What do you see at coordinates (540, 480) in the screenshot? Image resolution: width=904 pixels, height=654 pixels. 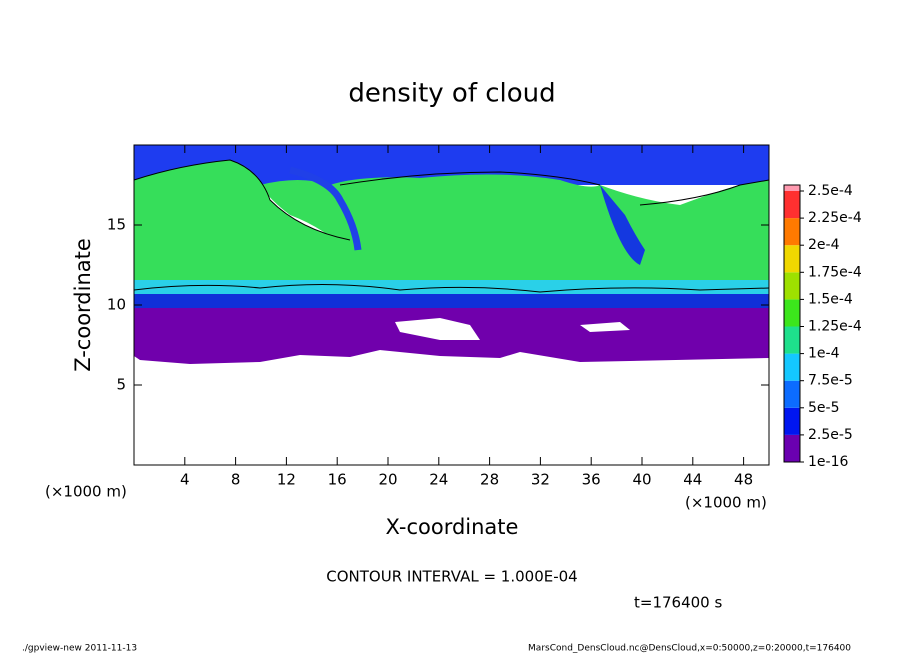 I see `x-tick-label: 32` at bounding box center [540, 480].